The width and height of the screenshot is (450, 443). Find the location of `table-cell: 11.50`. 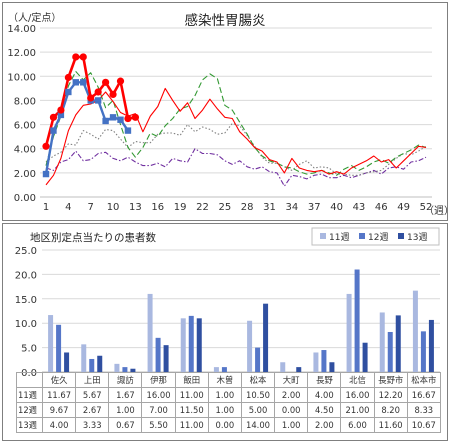

table-cell: 11.50 is located at coordinates (191, 410).